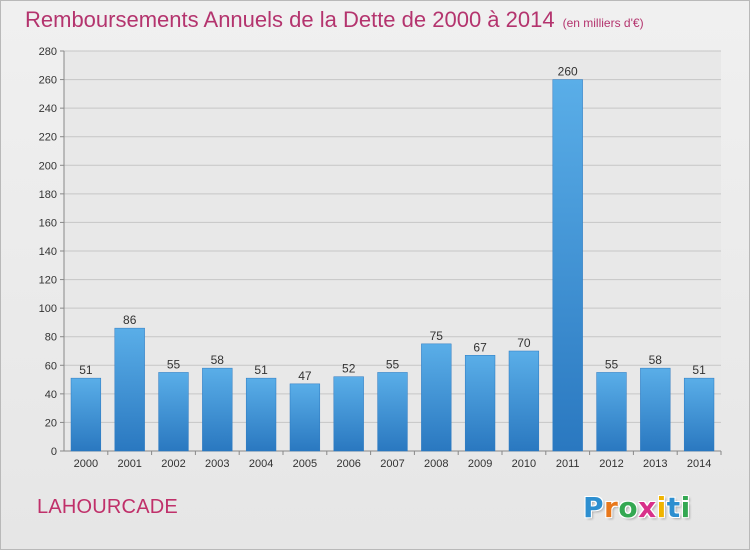 The width and height of the screenshot is (750, 550). What do you see at coordinates (480, 403) in the screenshot?
I see `bar-2009` at bounding box center [480, 403].